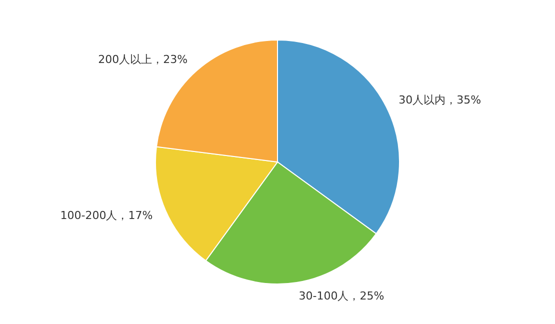 Image resolution: width=555 pixels, height=324 pixels. Describe the element at coordinates (106, 215) in the screenshot. I see `slice-label: 100-200人，17%` at that location.